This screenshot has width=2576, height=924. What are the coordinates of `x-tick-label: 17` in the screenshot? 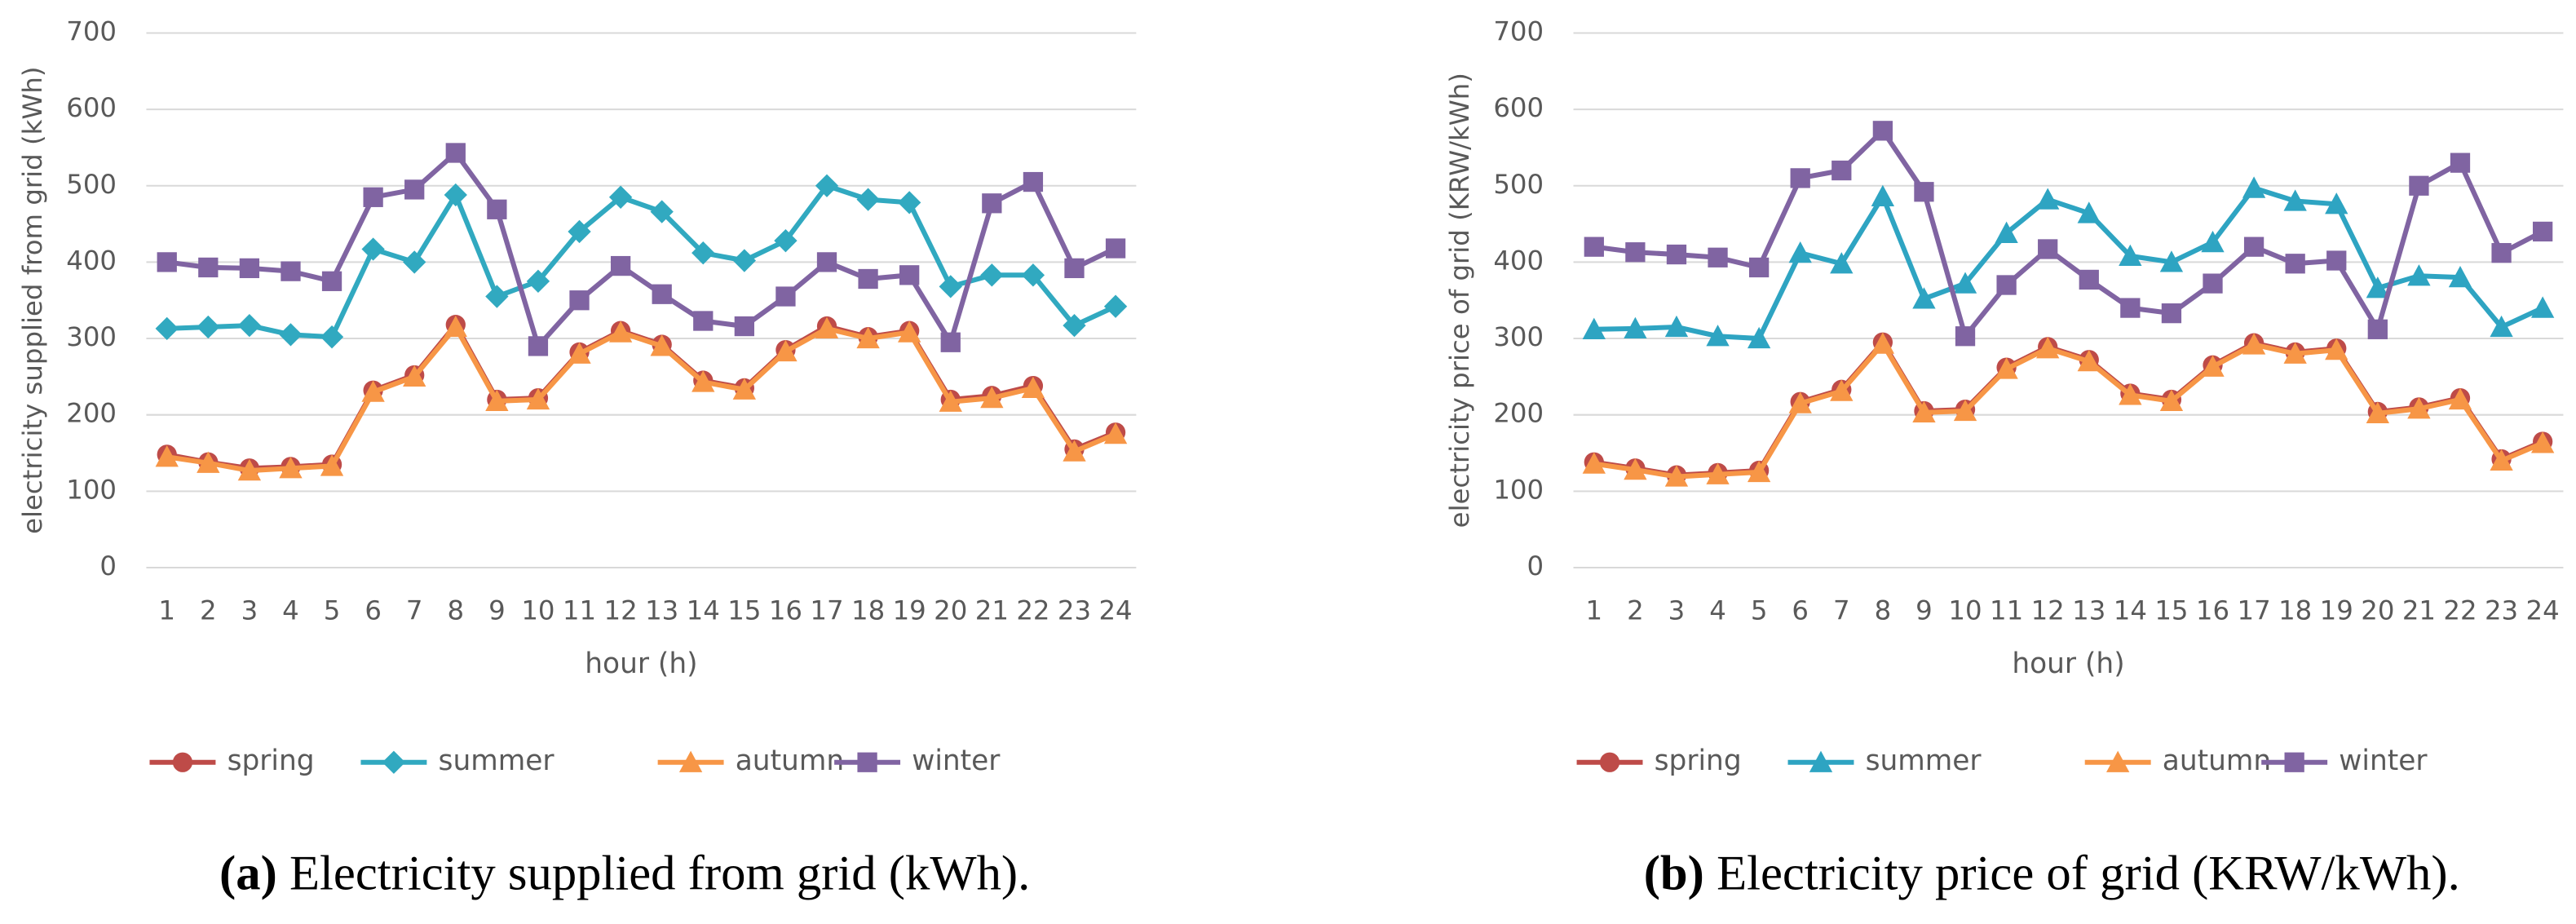 It's located at (826, 610).